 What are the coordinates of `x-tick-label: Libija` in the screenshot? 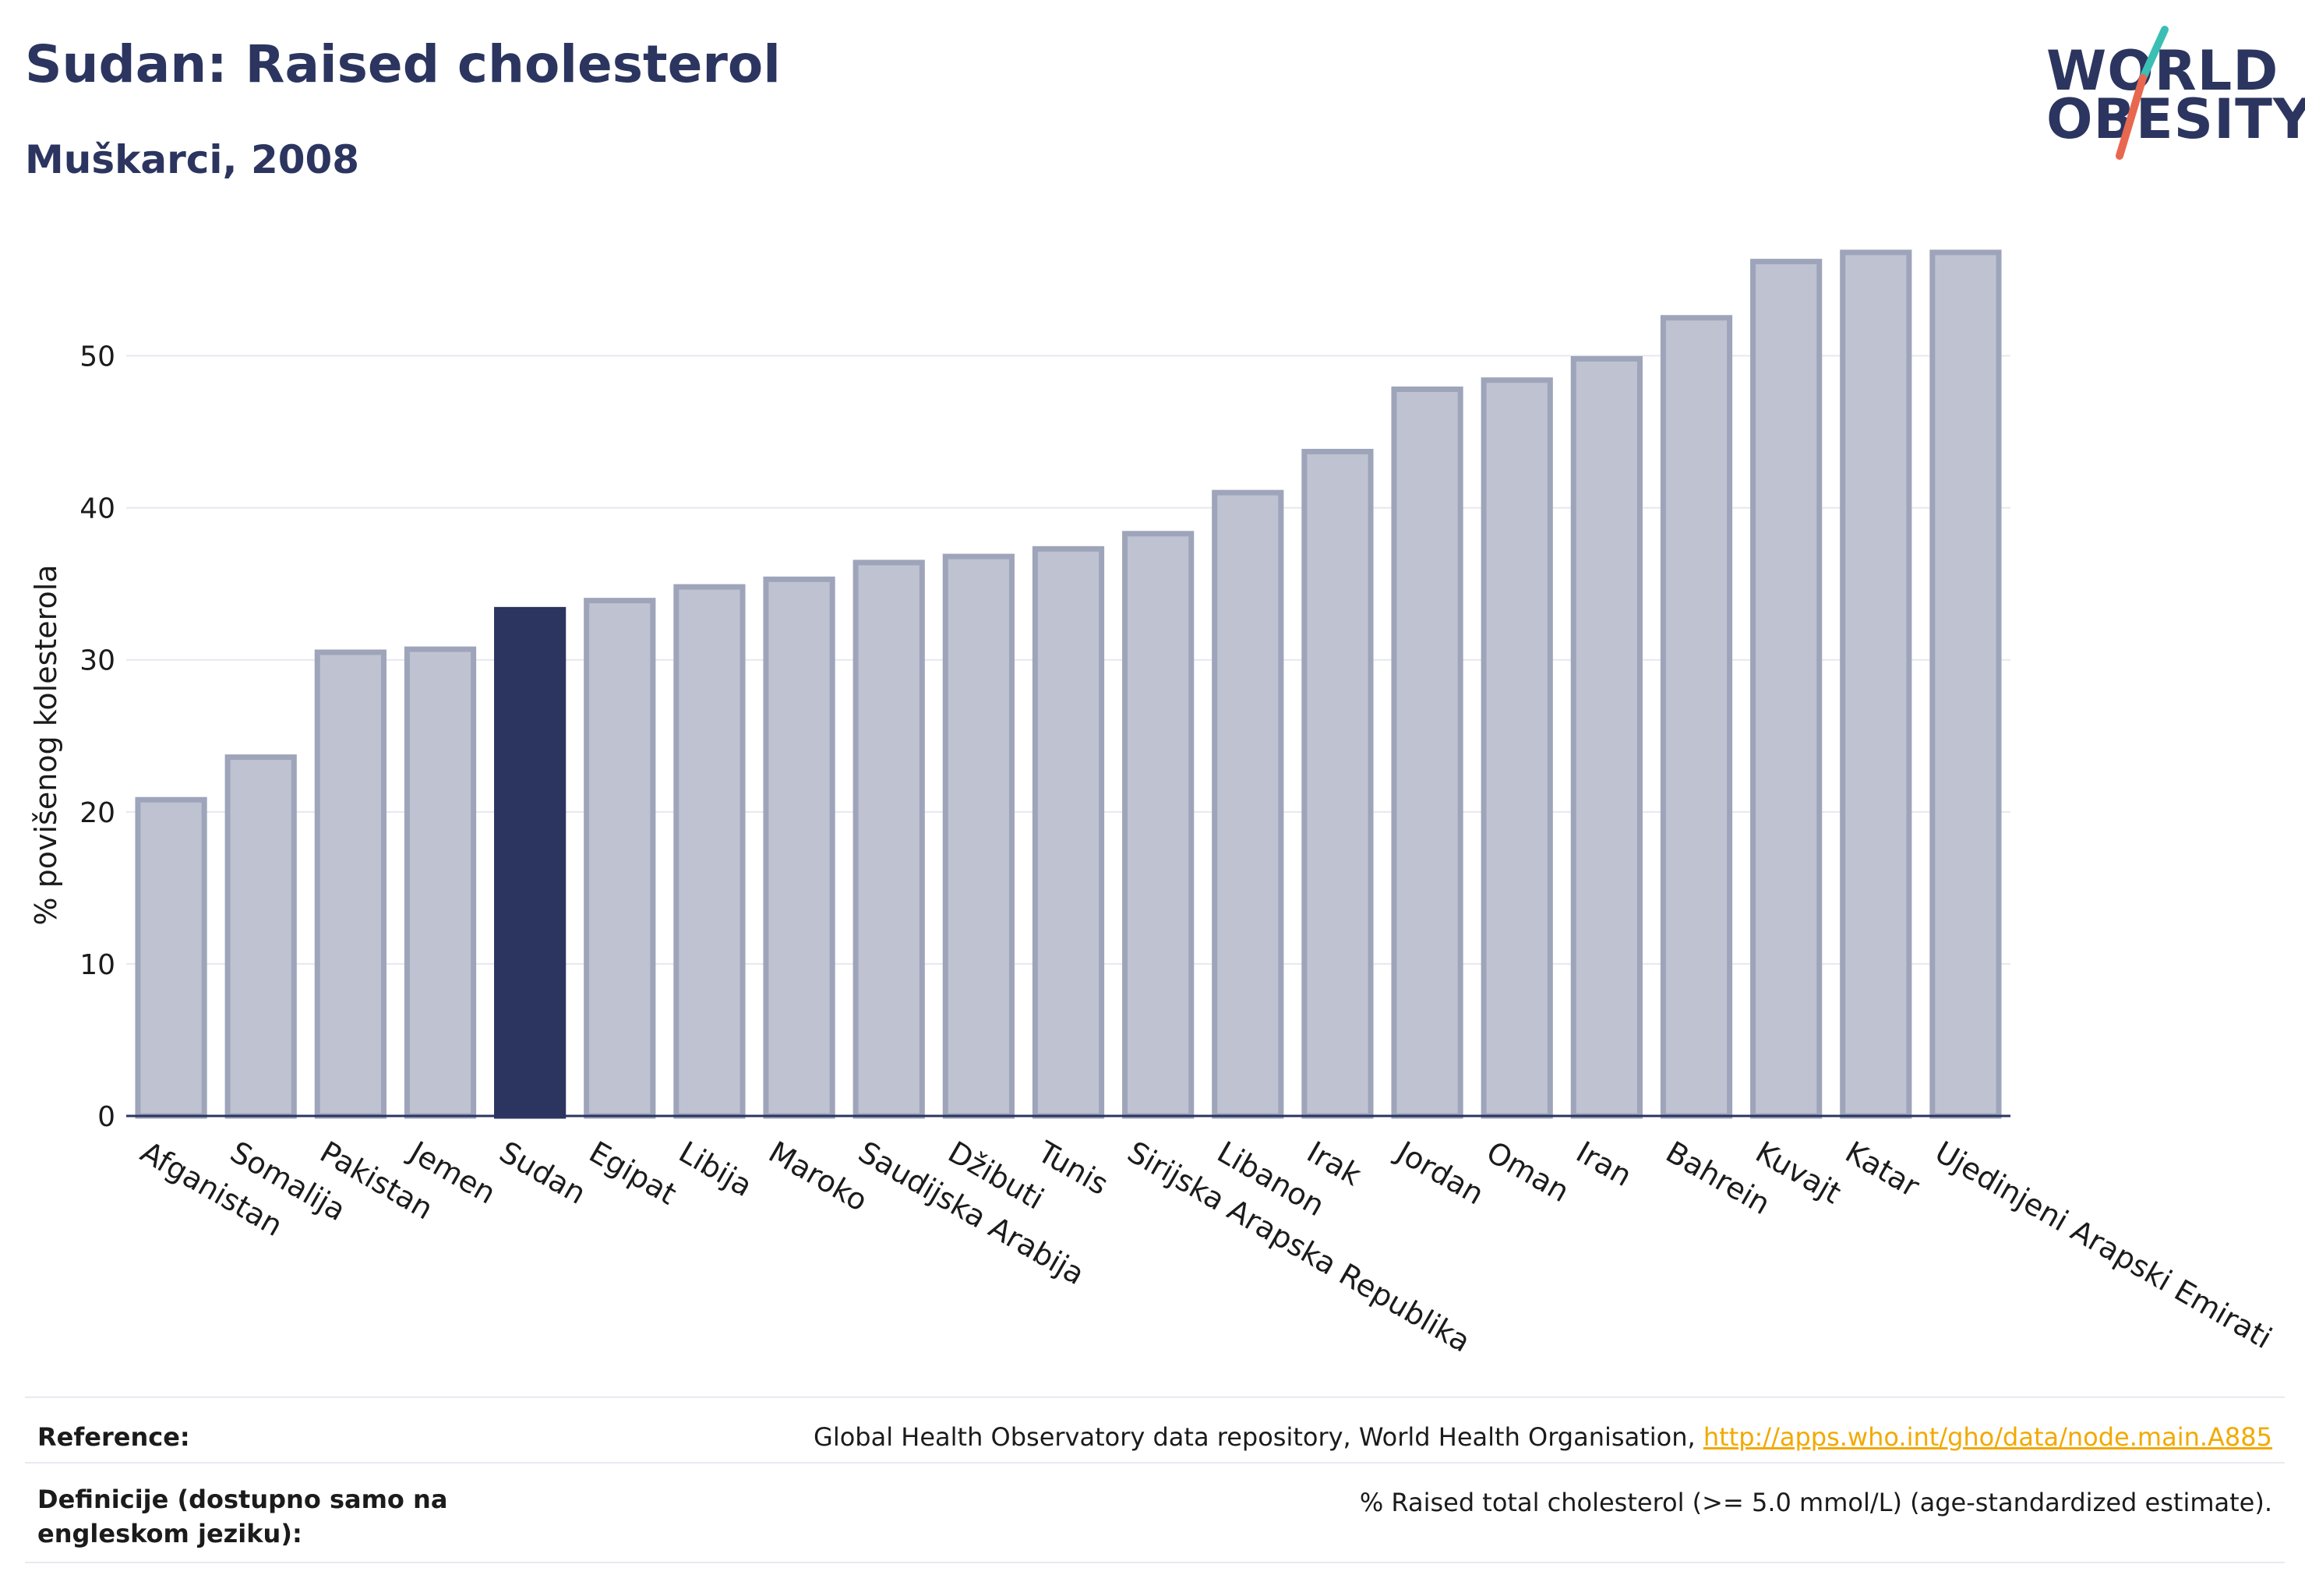 It's located at (715, 1169).